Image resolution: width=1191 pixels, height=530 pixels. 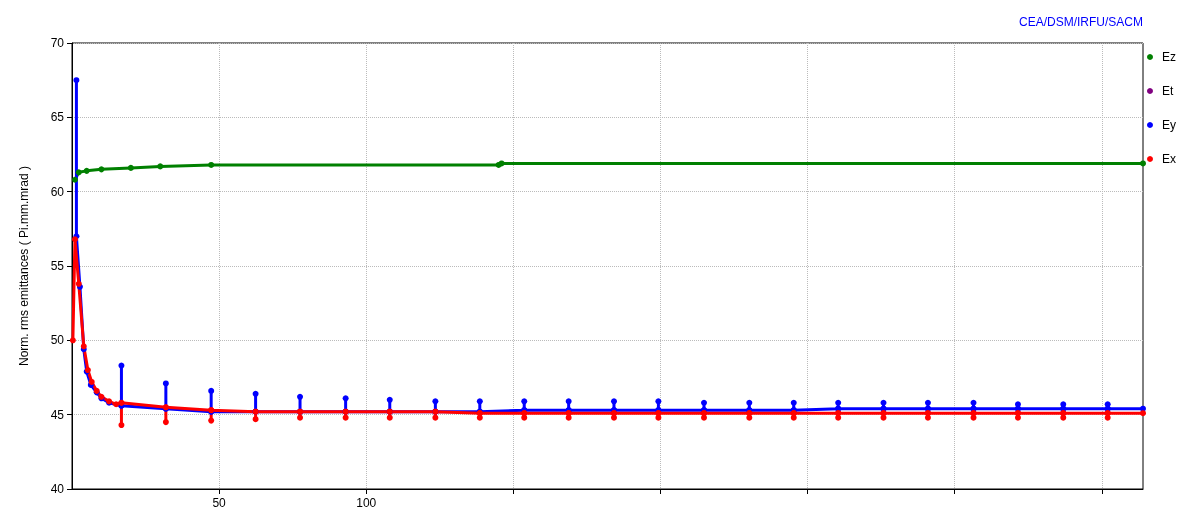 I want to click on x-tick-label: 100, so click(x=366, y=503).